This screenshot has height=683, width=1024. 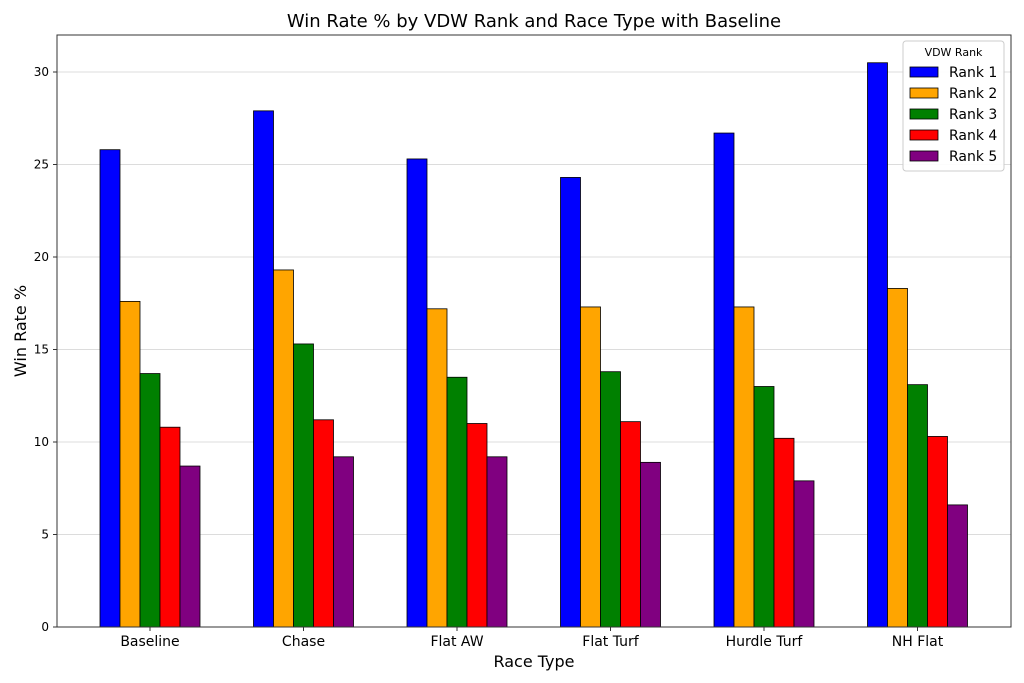 What do you see at coordinates (41, 257) in the screenshot?
I see `y-tick-label: 20` at bounding box center [41, 257].